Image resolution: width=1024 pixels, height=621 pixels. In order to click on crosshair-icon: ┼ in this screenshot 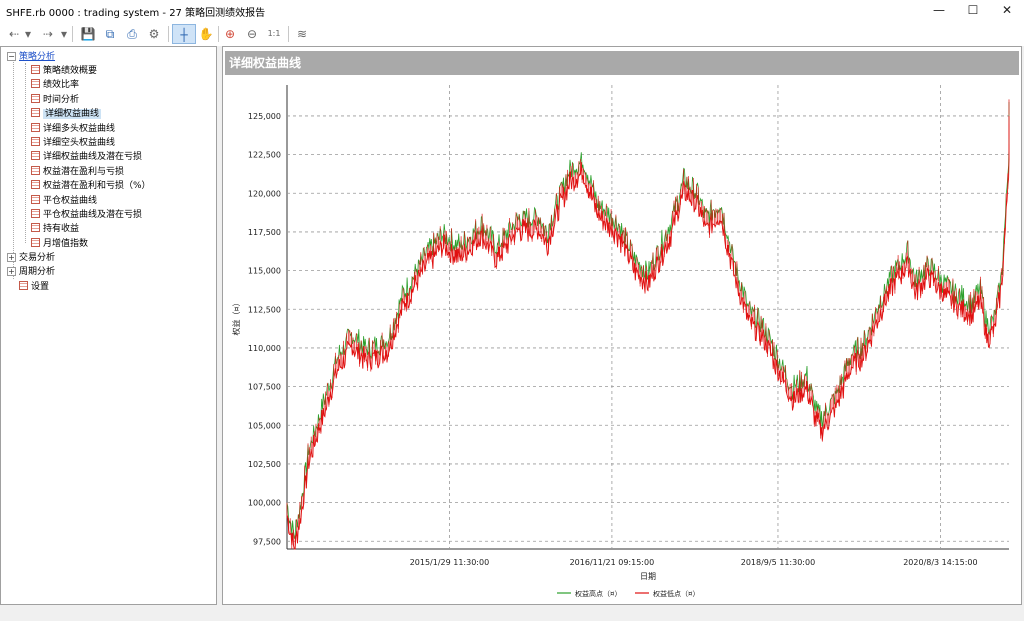, I will do `click(184, 34)`.